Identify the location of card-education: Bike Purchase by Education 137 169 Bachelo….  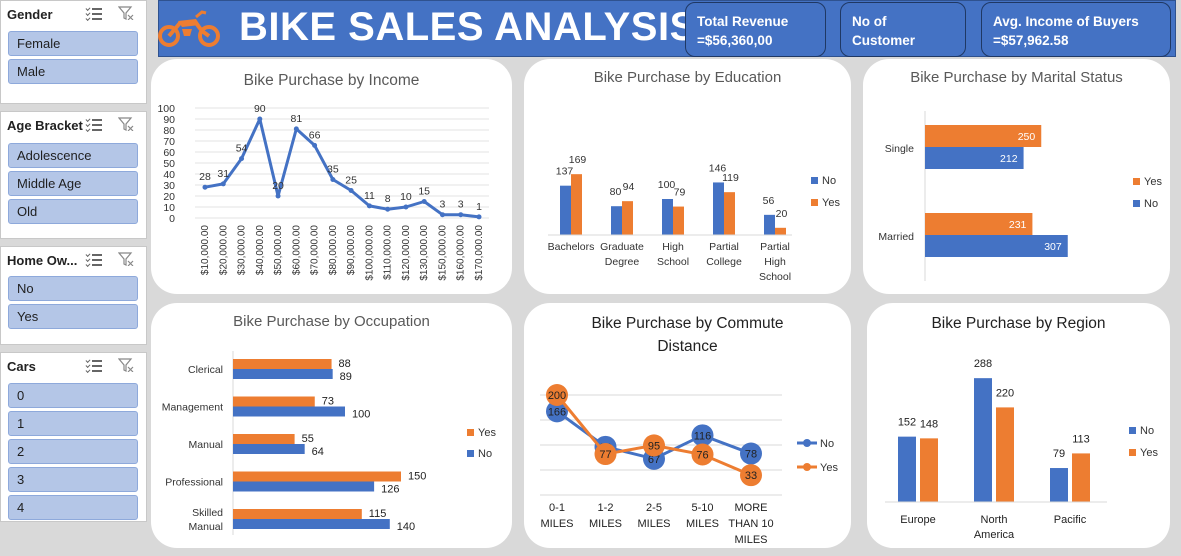
(687, 176).